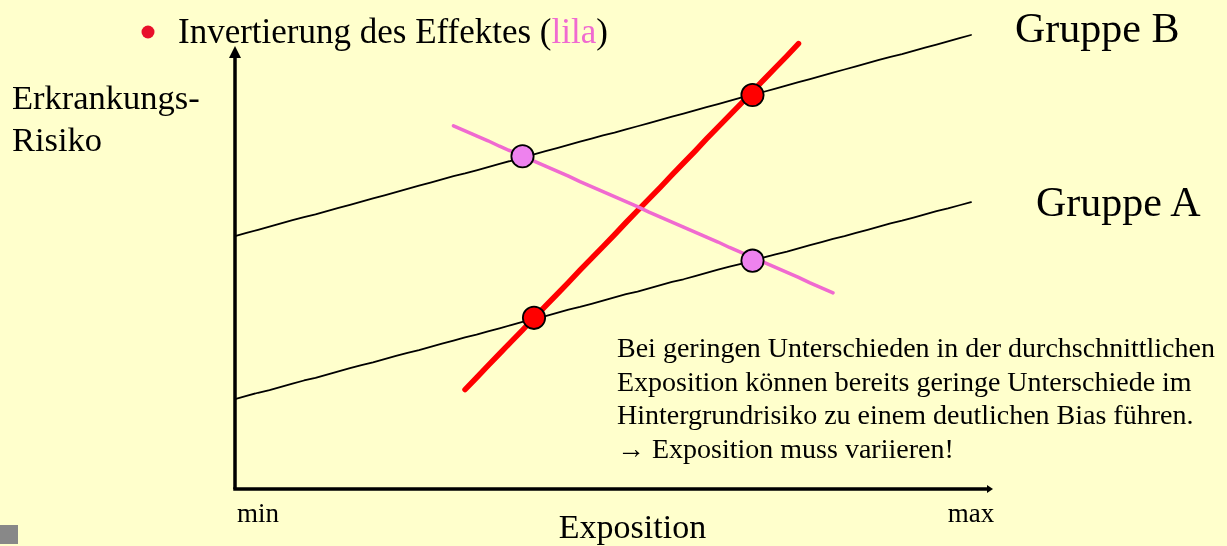 This screenshot has height=546, width=1227. What do you see at coordinates (258, 513) in the screenshot?
I see `x-tick-label: min` at bounding box center [258, 513].